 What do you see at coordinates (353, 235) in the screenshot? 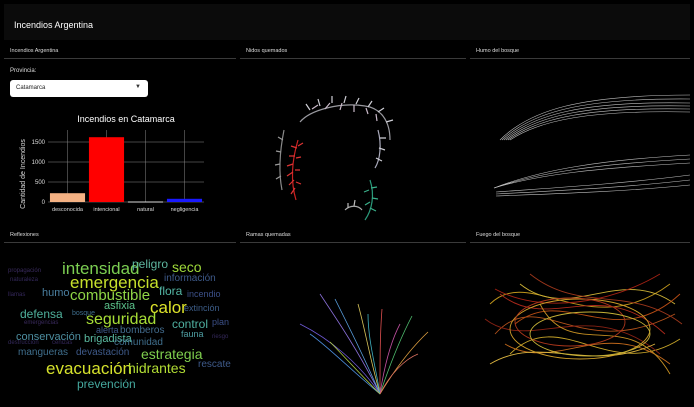
I see `panel-header: Ramas quemadas` at bounding box center [353, 235].